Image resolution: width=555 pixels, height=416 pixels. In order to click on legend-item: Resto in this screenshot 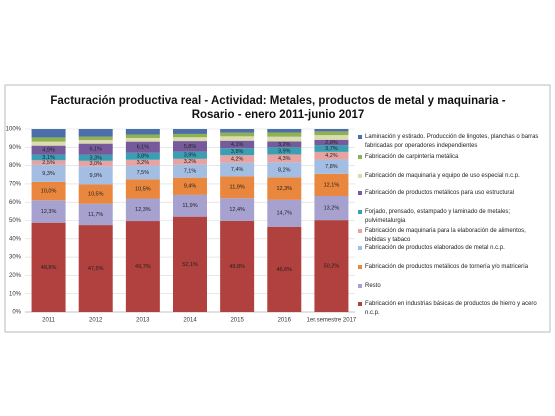, I will do `click(451, 286)`.